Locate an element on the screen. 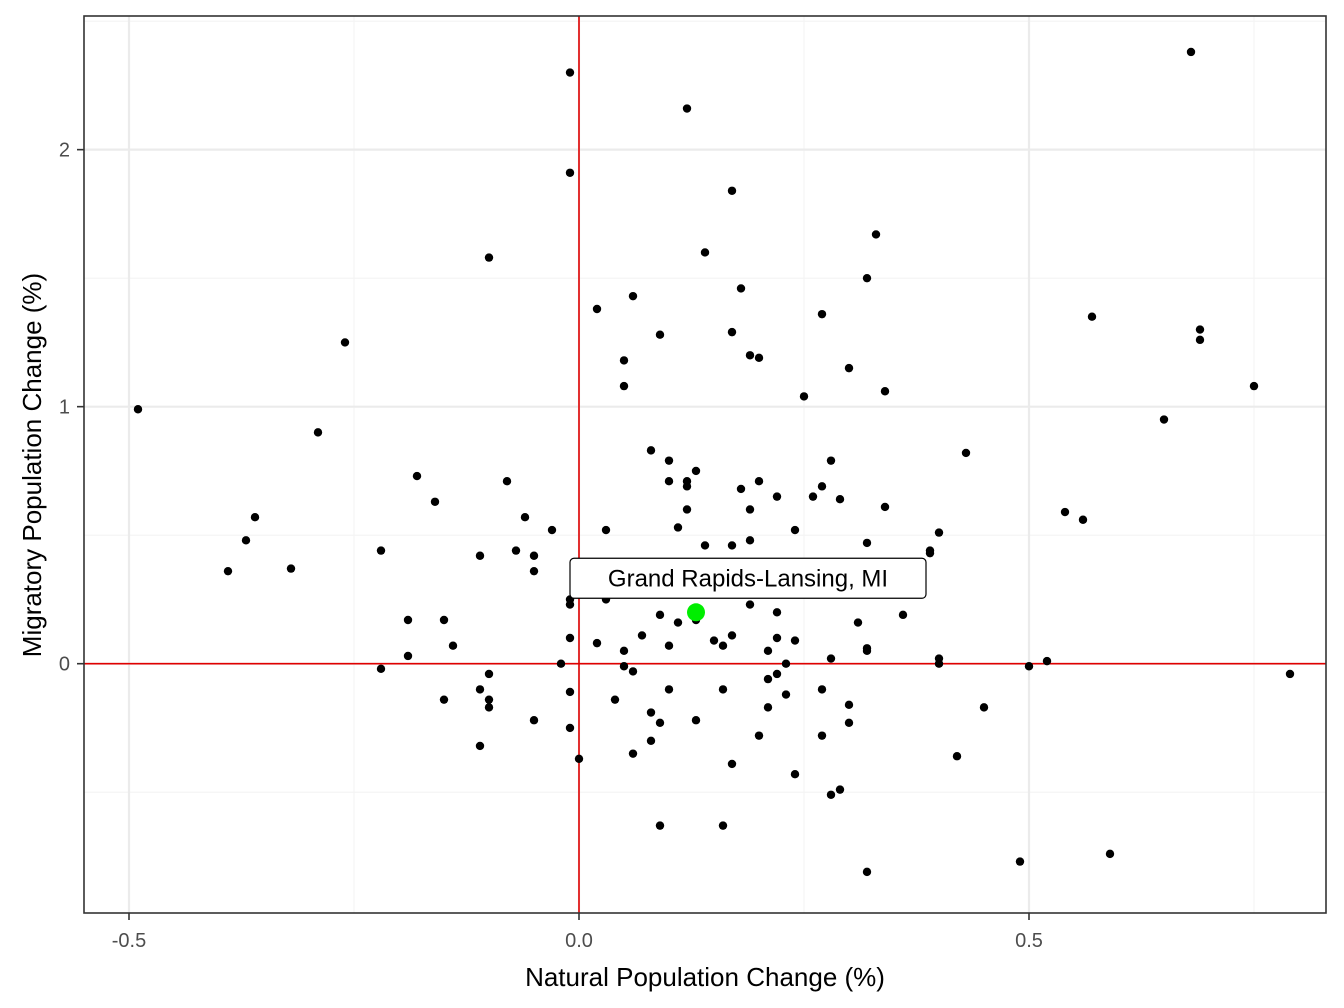 This screenshot has height=1008, width=1344. y-tick-label: 2 is located at coordinates (64, 151).